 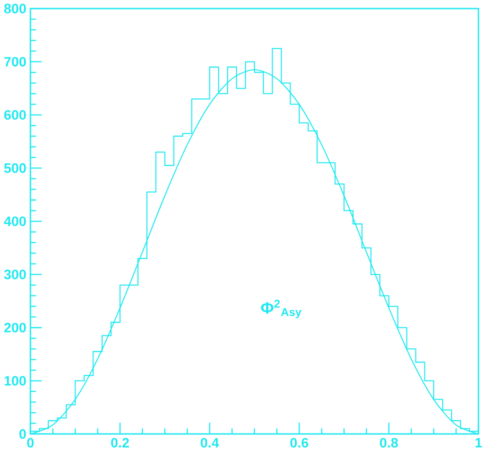 I want to click on annotation: Φ$^{2}$Asy, so click(x=281, y=309).